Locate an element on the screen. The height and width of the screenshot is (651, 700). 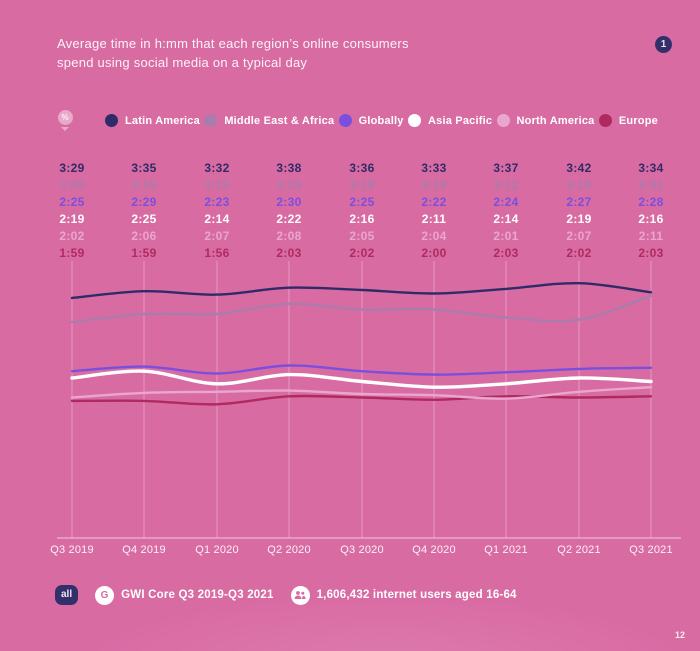
x-tick-label: Q2 2020 is located at coordinates (289, 550).